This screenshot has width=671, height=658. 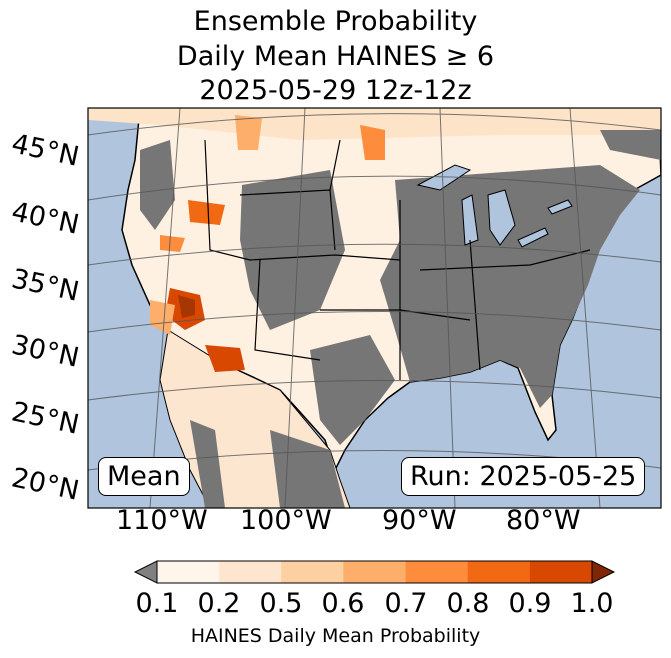 I want to click on colorbar-label: HAINES Daily Mean Probability, so click(x=335, y=636).